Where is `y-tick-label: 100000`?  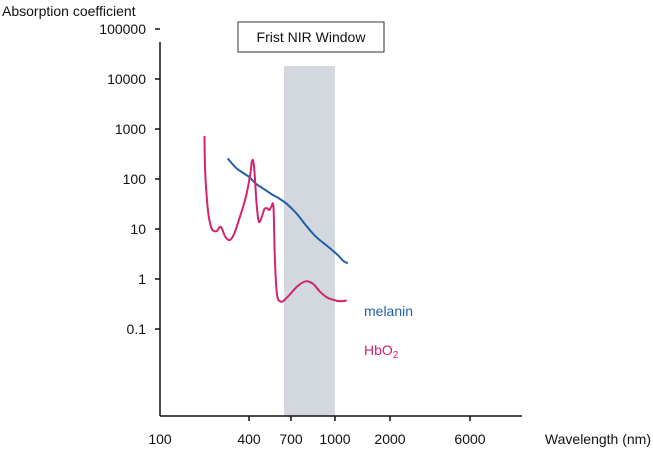 y-tick-label: 100000 is located at coordinates (122, 29).